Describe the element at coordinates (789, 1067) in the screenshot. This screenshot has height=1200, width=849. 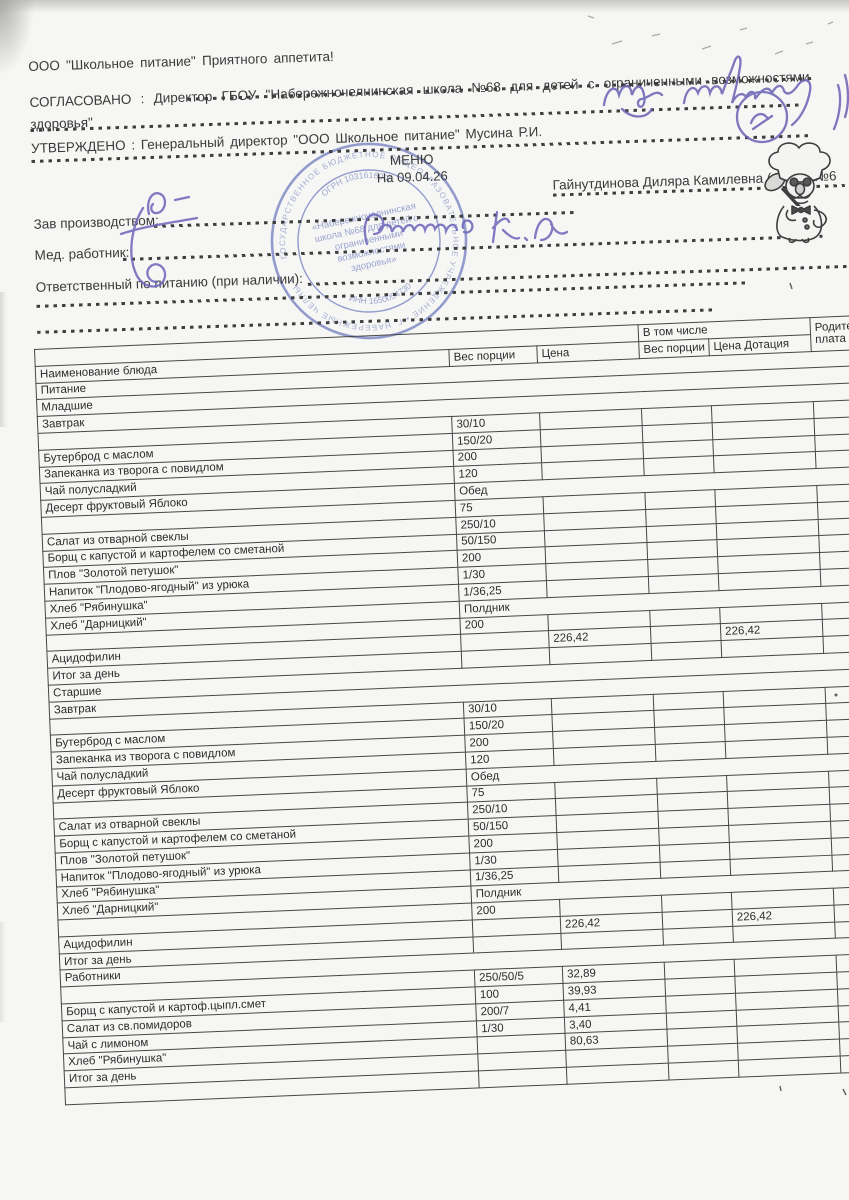
I see `price-subsidy-cell` at that location.